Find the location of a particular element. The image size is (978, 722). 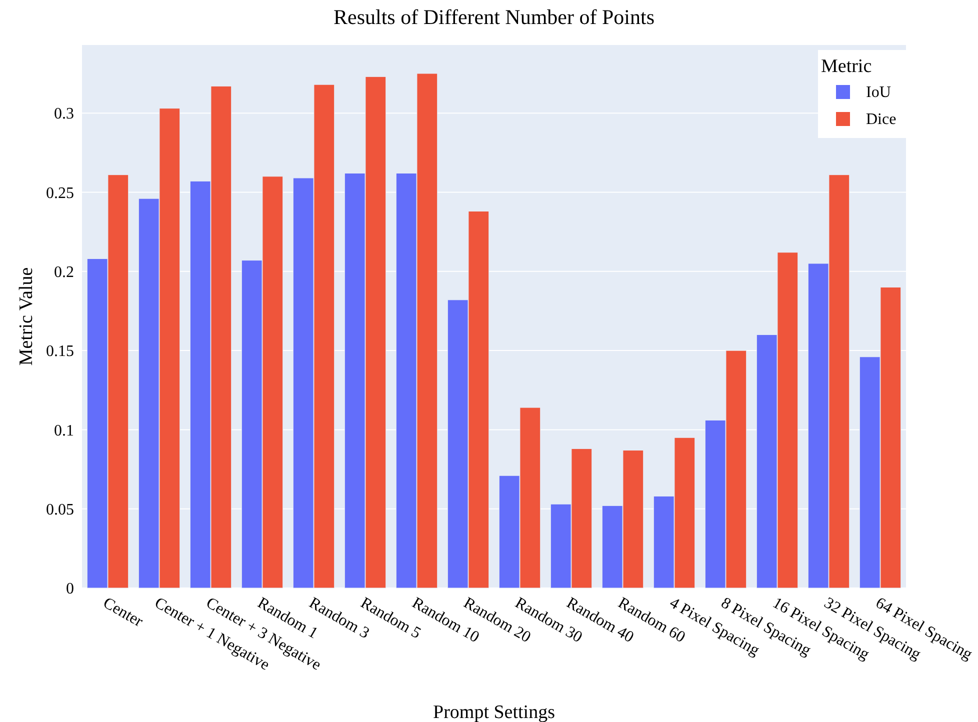

y-axis-title: Metric Value is located at coordinates (26, 316).